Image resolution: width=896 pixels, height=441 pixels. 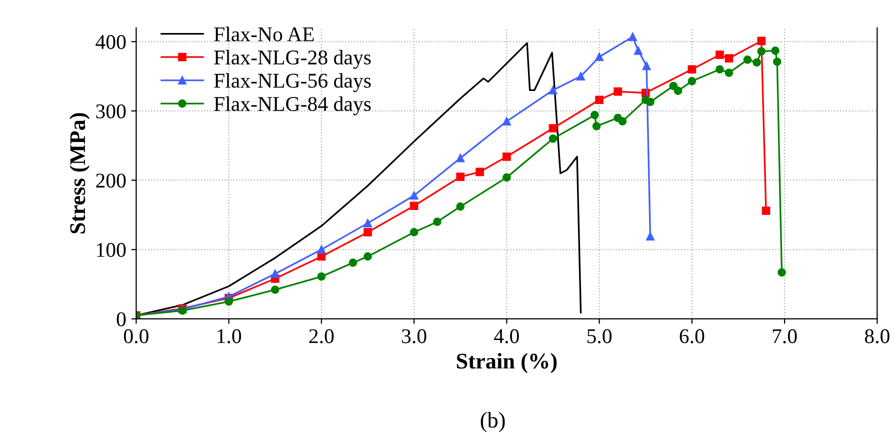 What do you see at coordinates (600, 336) in the screenshot?
I see `x-tick-label: 5.0` at bounding box center [600, 336].